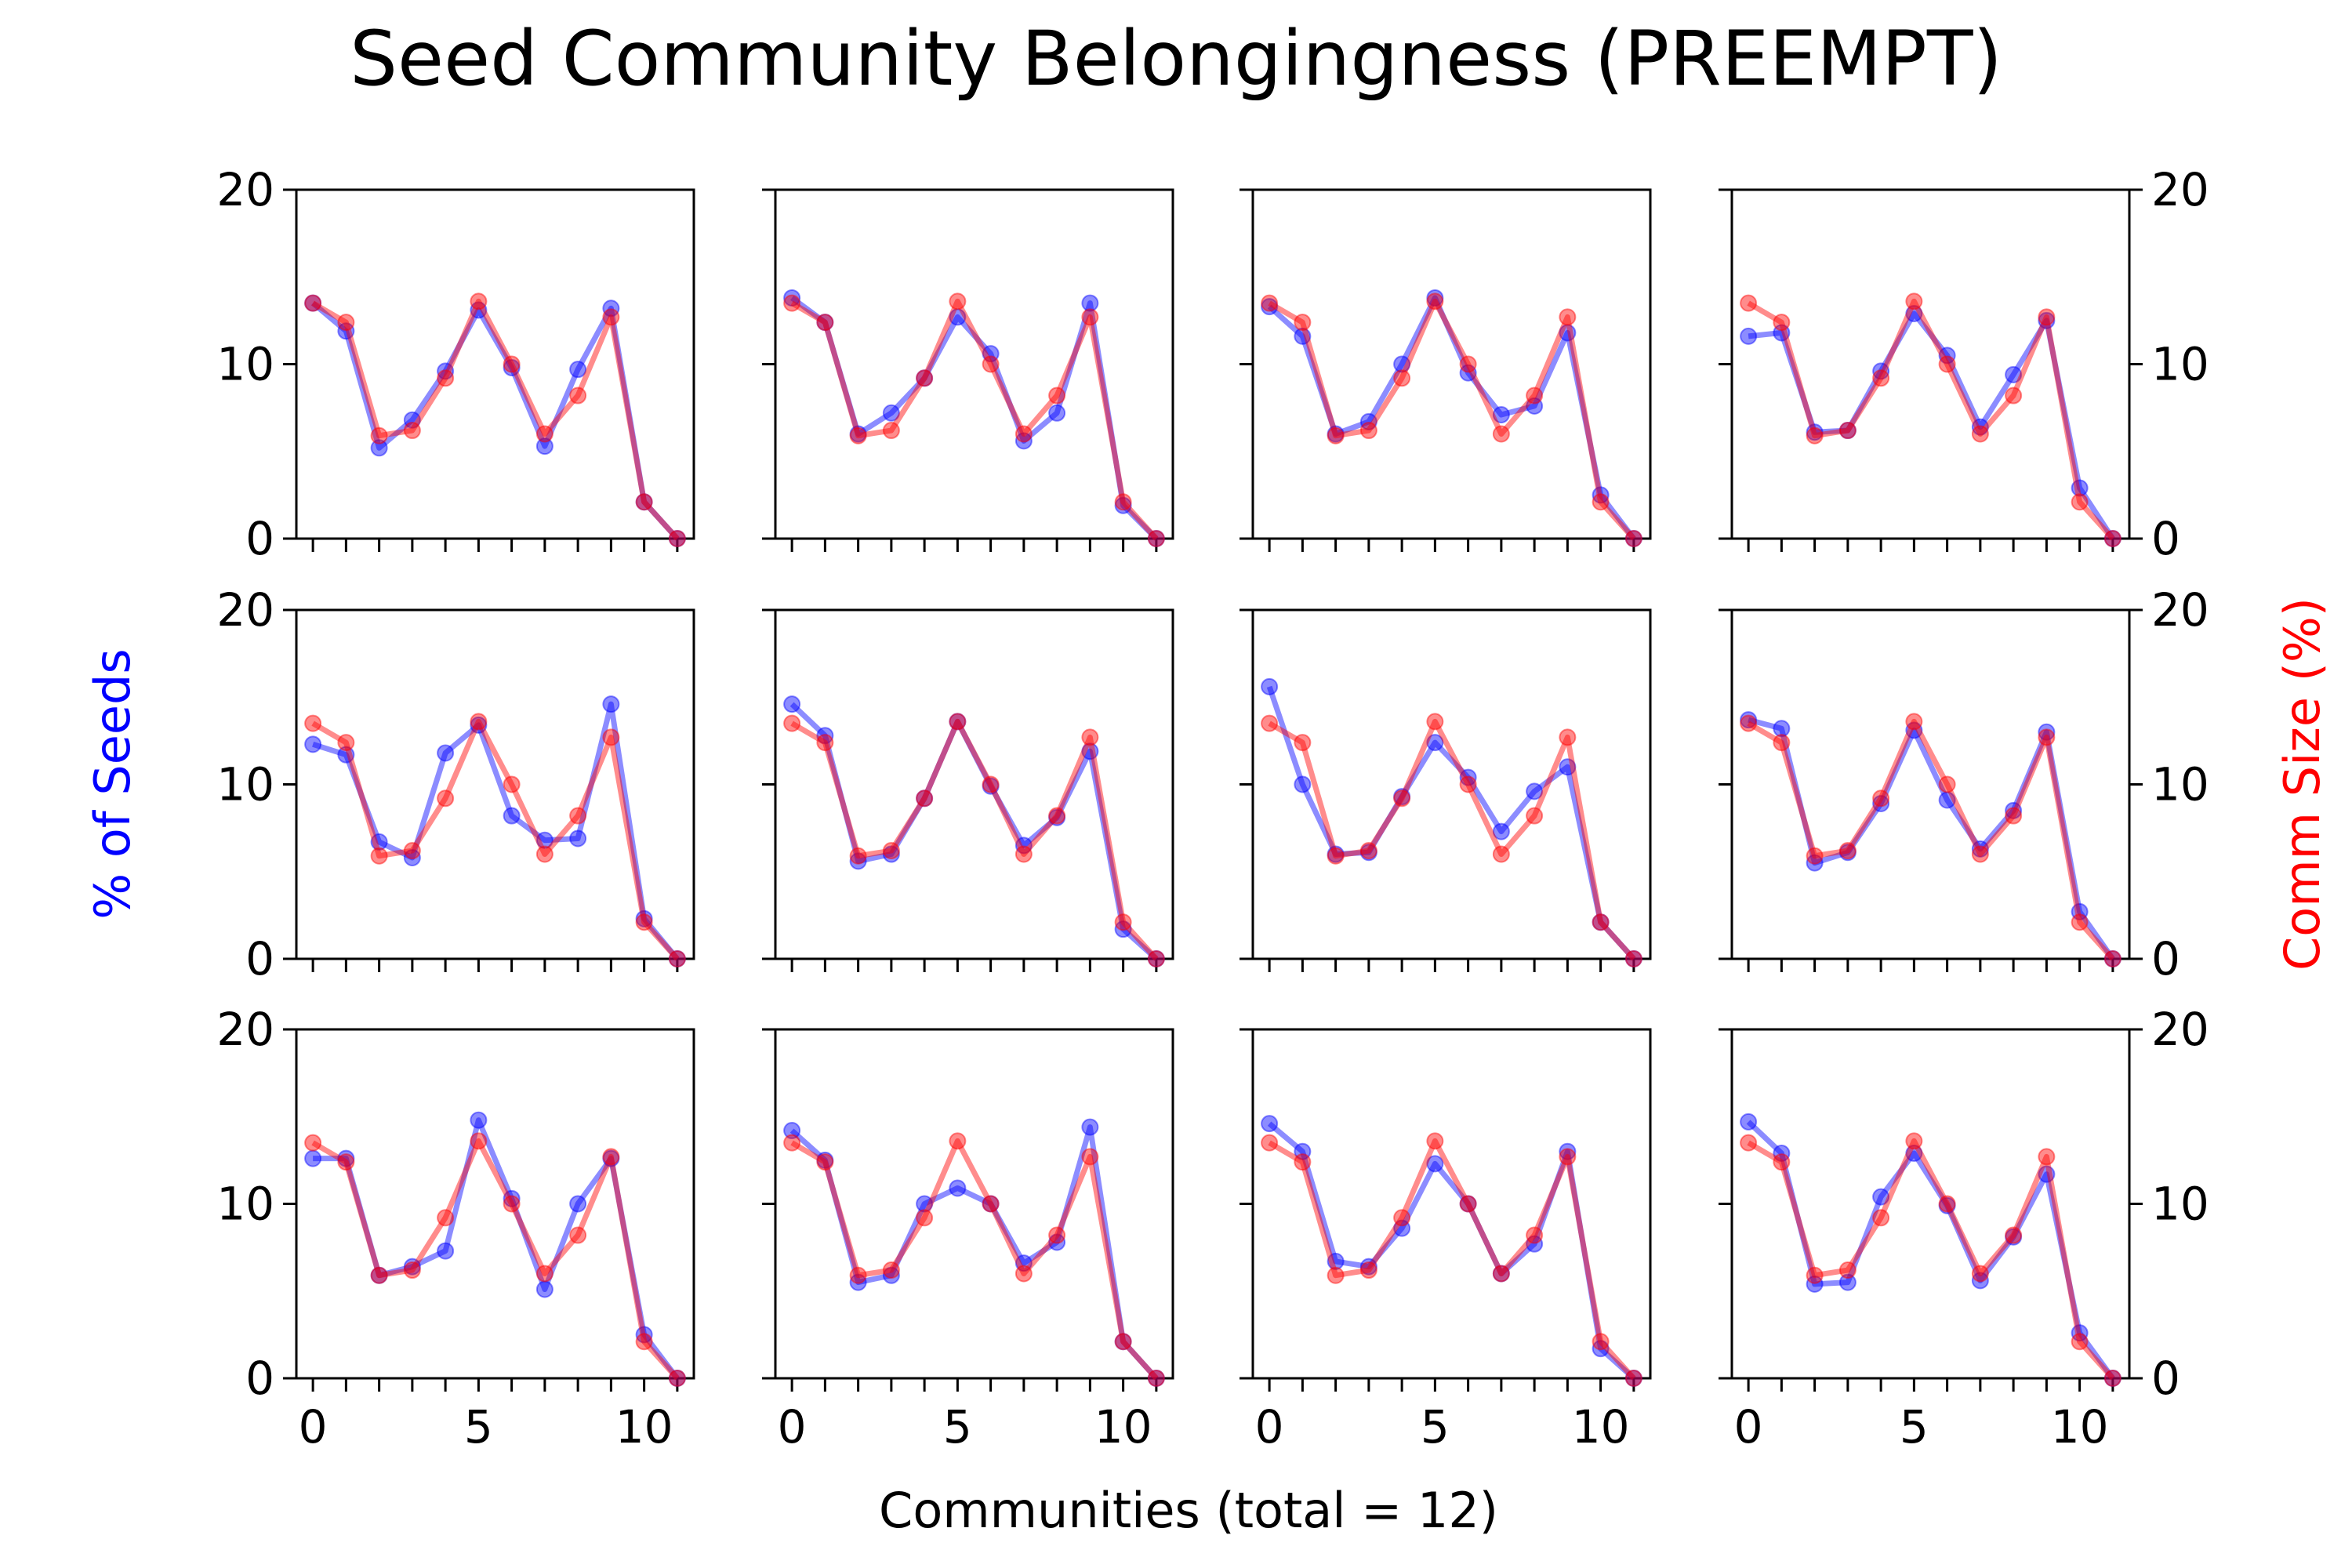 The width and height of the screenshot is (2352, 1568). Describe the element at coordinates (259, 538) in the screenshot. I see `y-tick-label: 0` at that location.